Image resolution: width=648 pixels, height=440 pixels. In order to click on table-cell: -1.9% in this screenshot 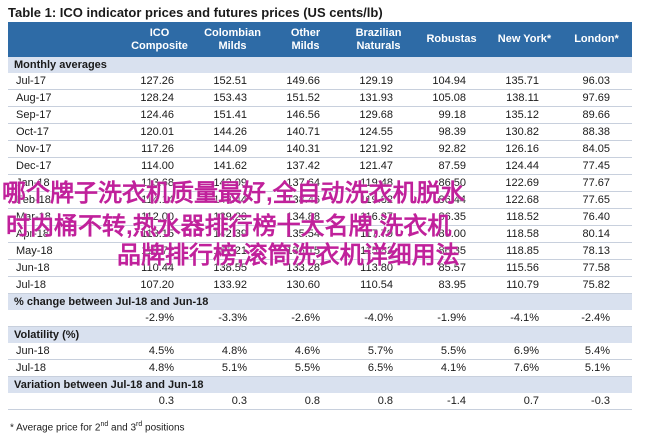, I will do `click(451, 318)`.